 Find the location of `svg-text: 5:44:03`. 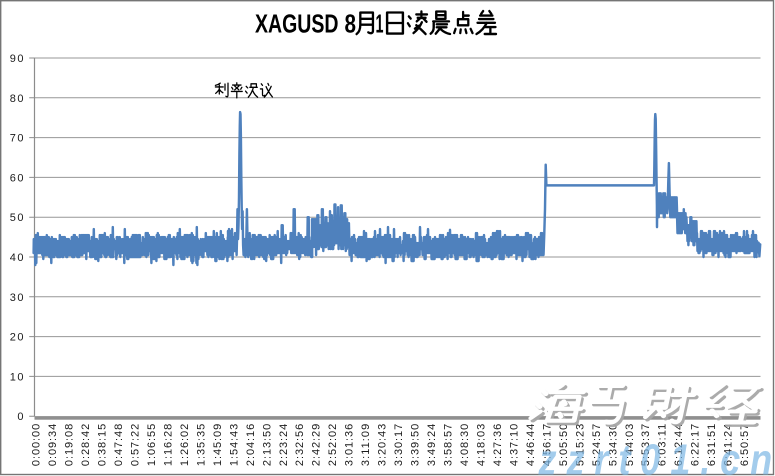

svg-text: 5:44:03 is located at coordinates (630, 445).